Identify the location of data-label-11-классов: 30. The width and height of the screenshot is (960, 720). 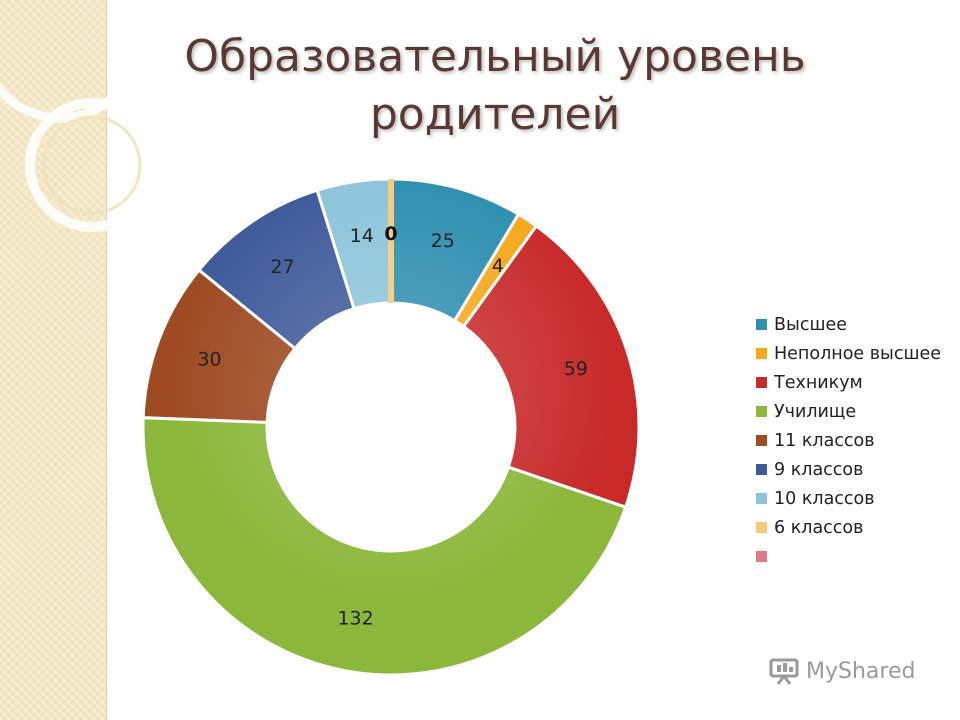
(209, 359).